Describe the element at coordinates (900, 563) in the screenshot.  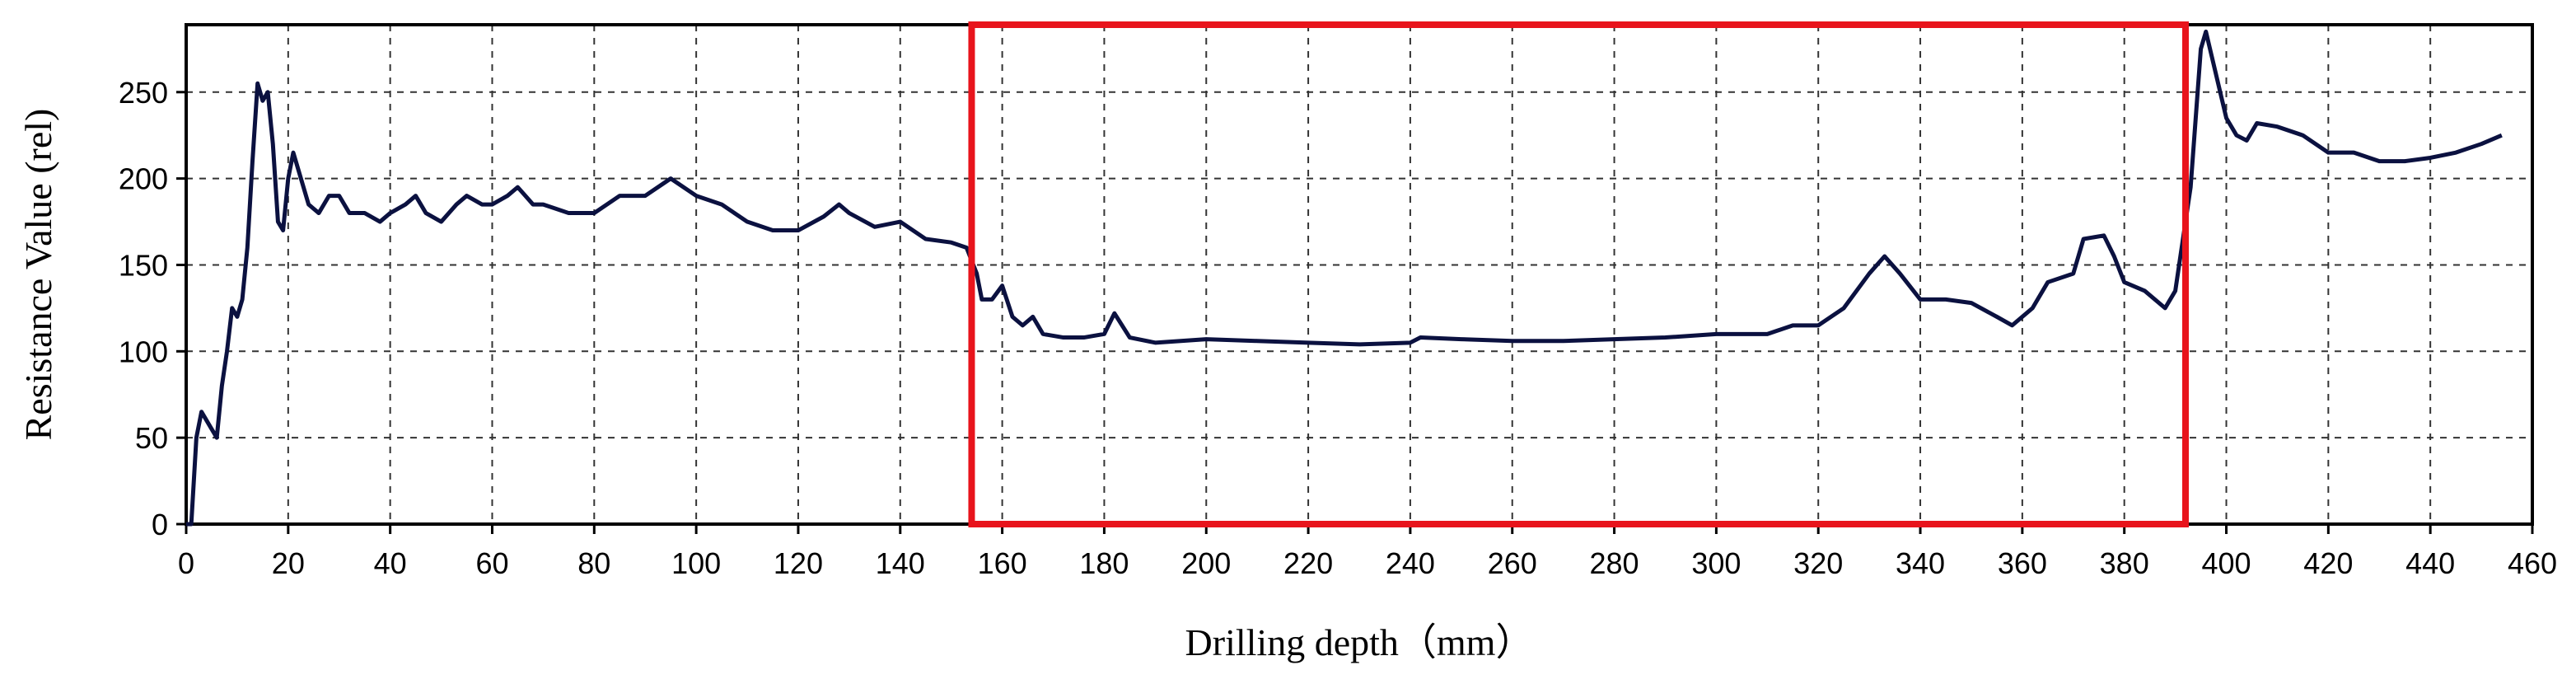
I see `x-tick-label: 140` at that location.